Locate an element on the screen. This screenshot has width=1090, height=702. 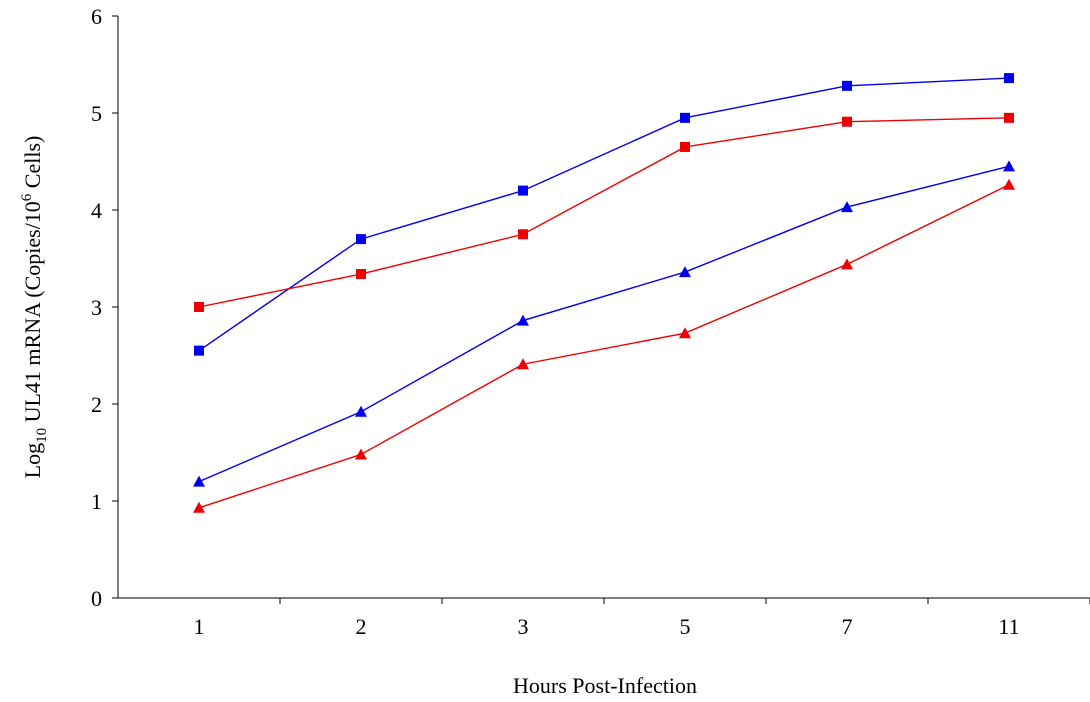
y-axis-title-suffix: Cells) is located at coordinates (32, 165).